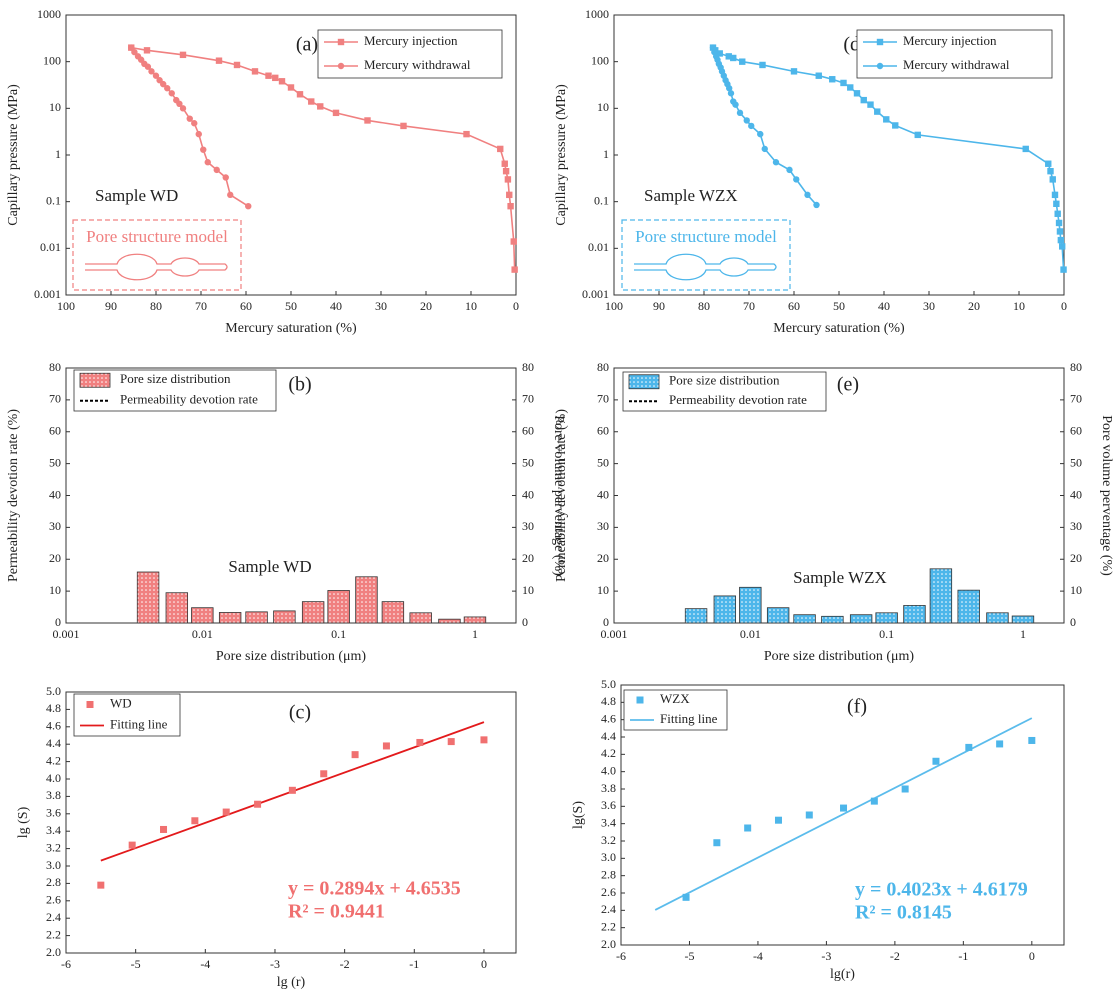 Image resolution: width=1113 pixels, height=996 pixels. Describe the element at coordinates (55, 526) in the screenshot. I see `y-tick-label: 30` at that location.